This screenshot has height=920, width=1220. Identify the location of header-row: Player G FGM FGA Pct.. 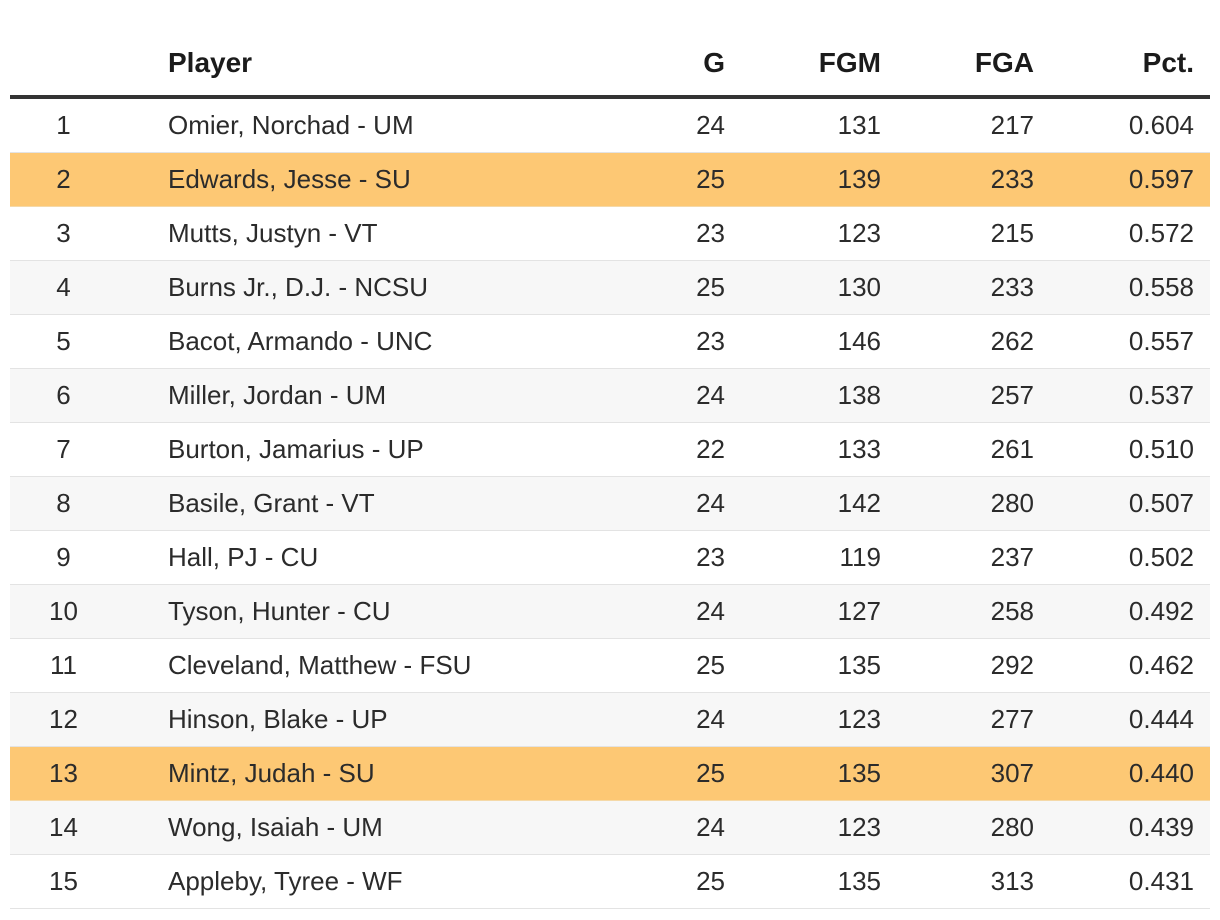
(610, 49).